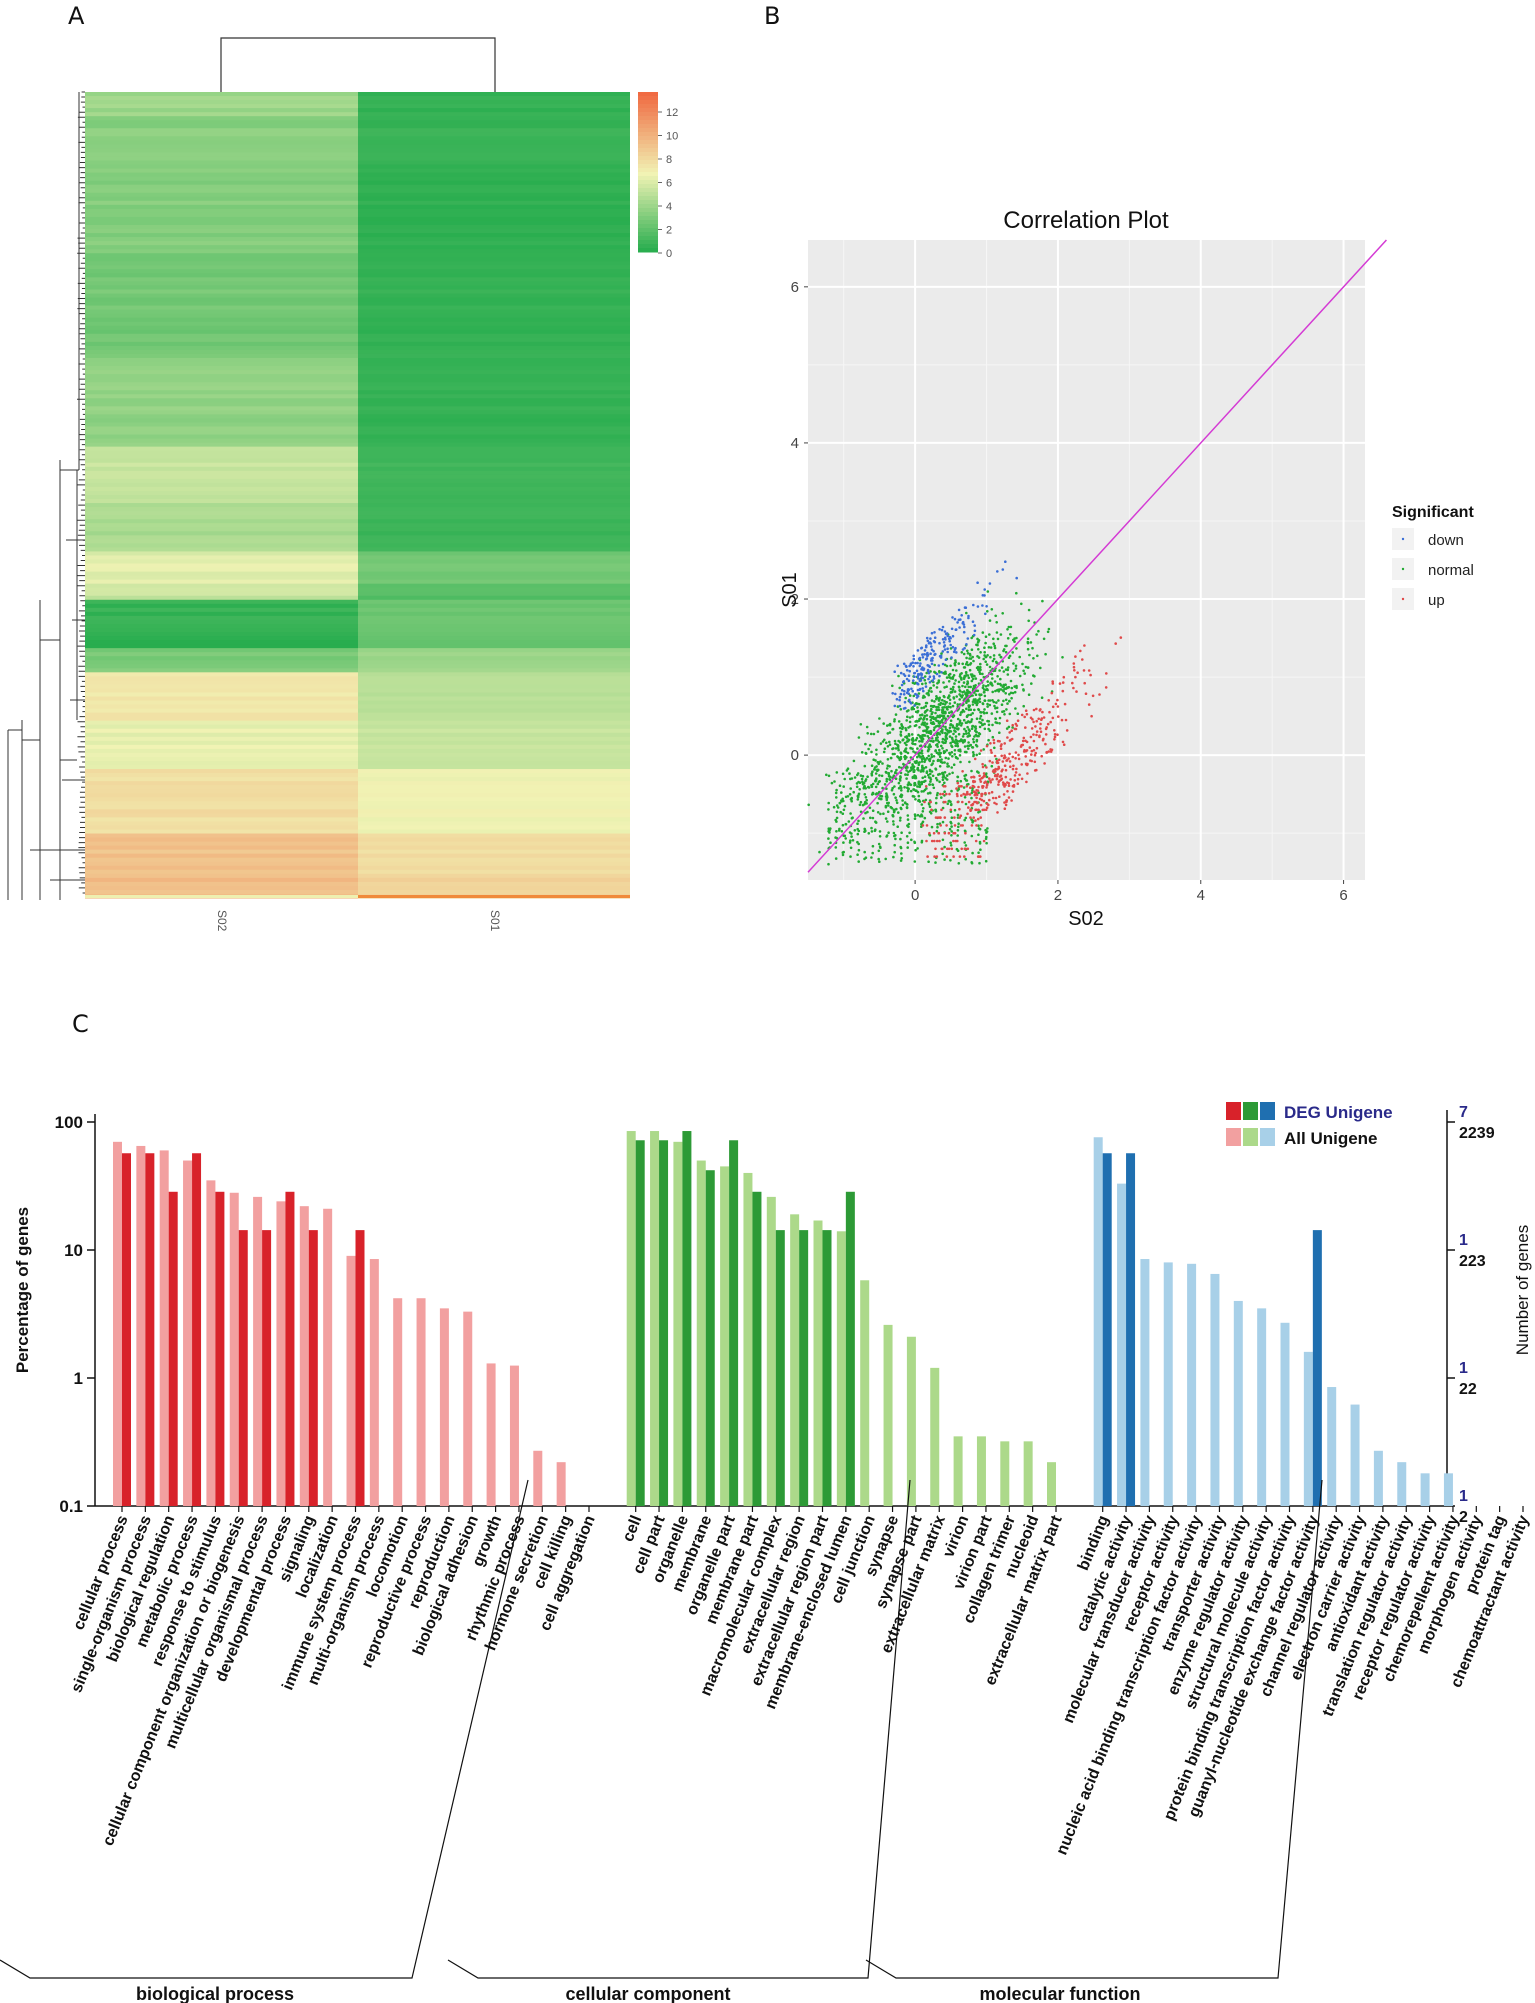 The height and width of the screenshot is (2003, 1535). I want to click on go-left-tick: 1, so click(78, 1378).